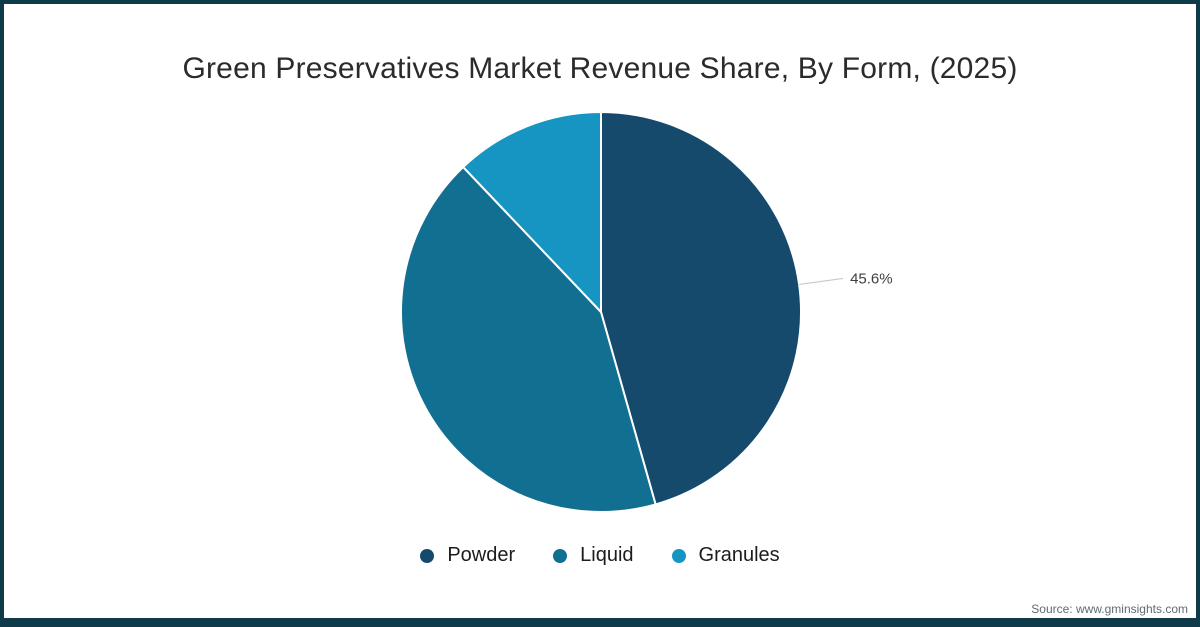  What do you see at coordinates (739, 555) in the screenshot?
I see `legend-label-granules: Granules` at bounding box center [739, 555].